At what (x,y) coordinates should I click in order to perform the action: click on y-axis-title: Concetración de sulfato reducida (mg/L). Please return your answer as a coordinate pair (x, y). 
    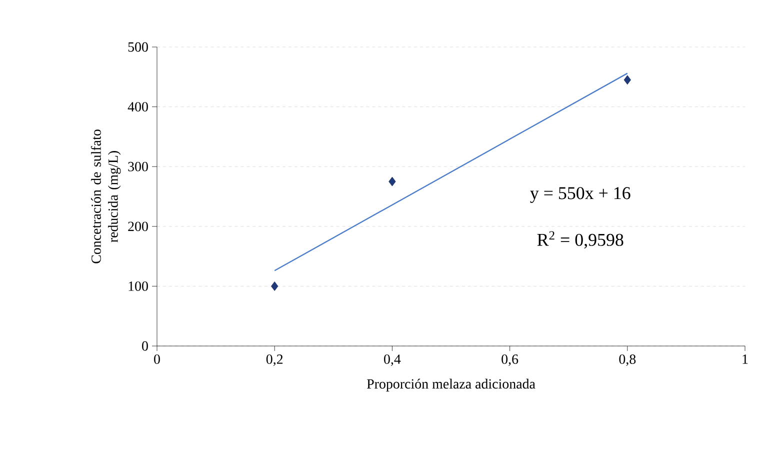
    Looking at the image, I should click on (105, 197).